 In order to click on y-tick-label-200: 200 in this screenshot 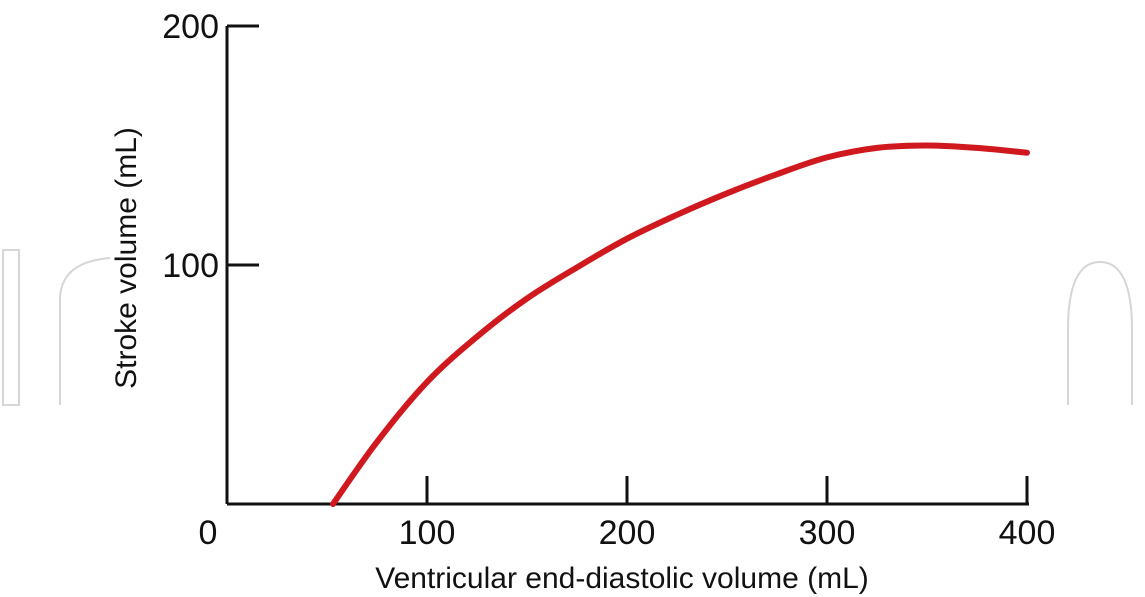, I will do `click(190, 27)`.